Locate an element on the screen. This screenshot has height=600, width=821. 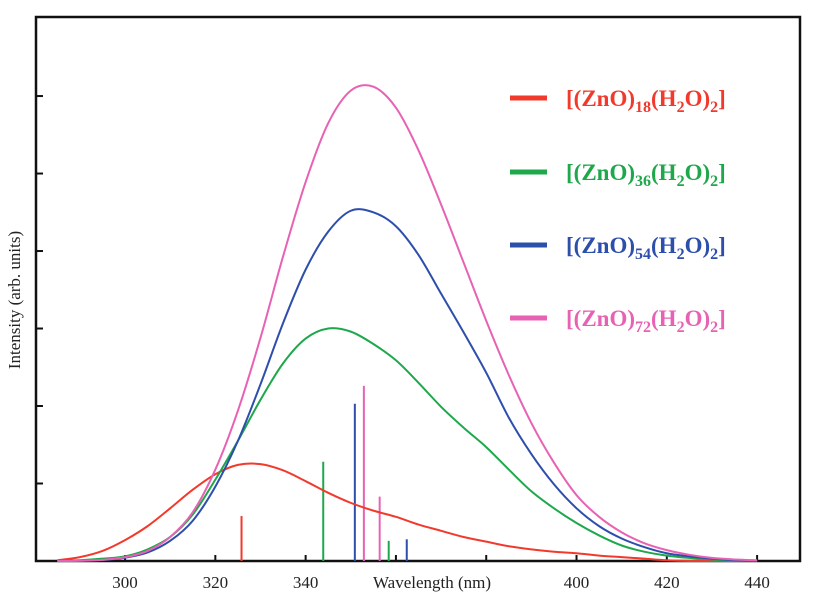
legend-label-subscript: 54 is located at coordinates (643, 254).